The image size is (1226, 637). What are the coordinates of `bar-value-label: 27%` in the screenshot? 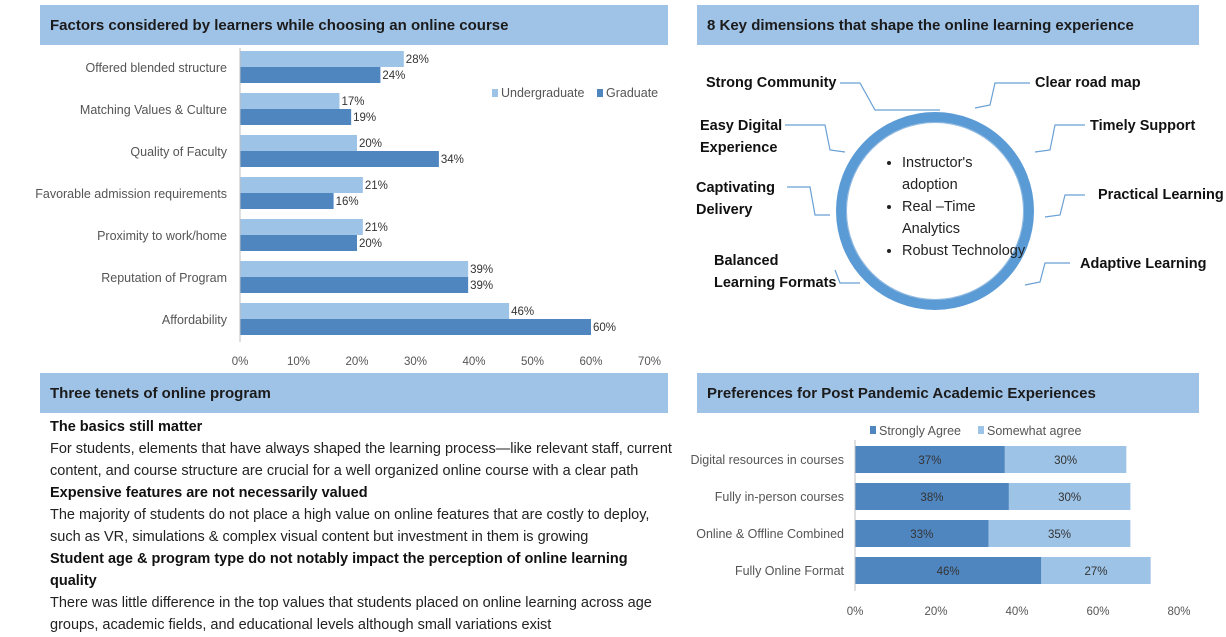 It's located at (1095, 572).